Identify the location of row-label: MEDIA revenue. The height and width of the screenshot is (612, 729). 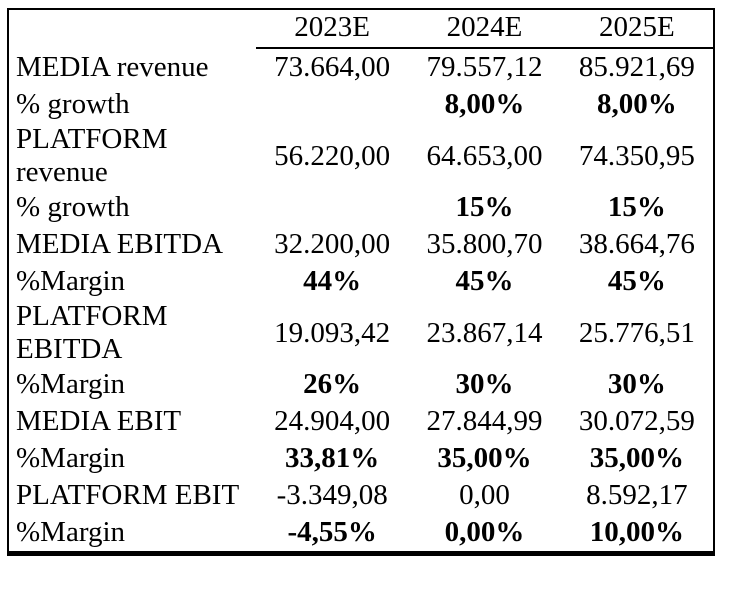
(112, 67).